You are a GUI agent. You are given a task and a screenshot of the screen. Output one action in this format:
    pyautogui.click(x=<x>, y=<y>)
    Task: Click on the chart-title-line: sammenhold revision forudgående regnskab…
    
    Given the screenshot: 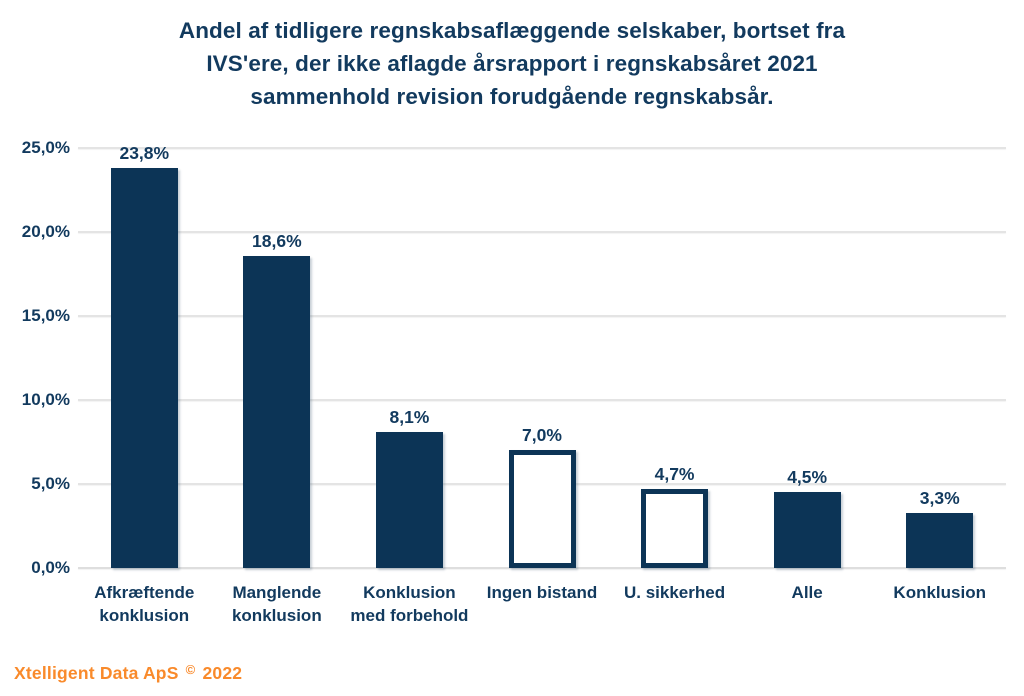 What is the action you would take?
    pyautogui.click(x=512, y=96)
    